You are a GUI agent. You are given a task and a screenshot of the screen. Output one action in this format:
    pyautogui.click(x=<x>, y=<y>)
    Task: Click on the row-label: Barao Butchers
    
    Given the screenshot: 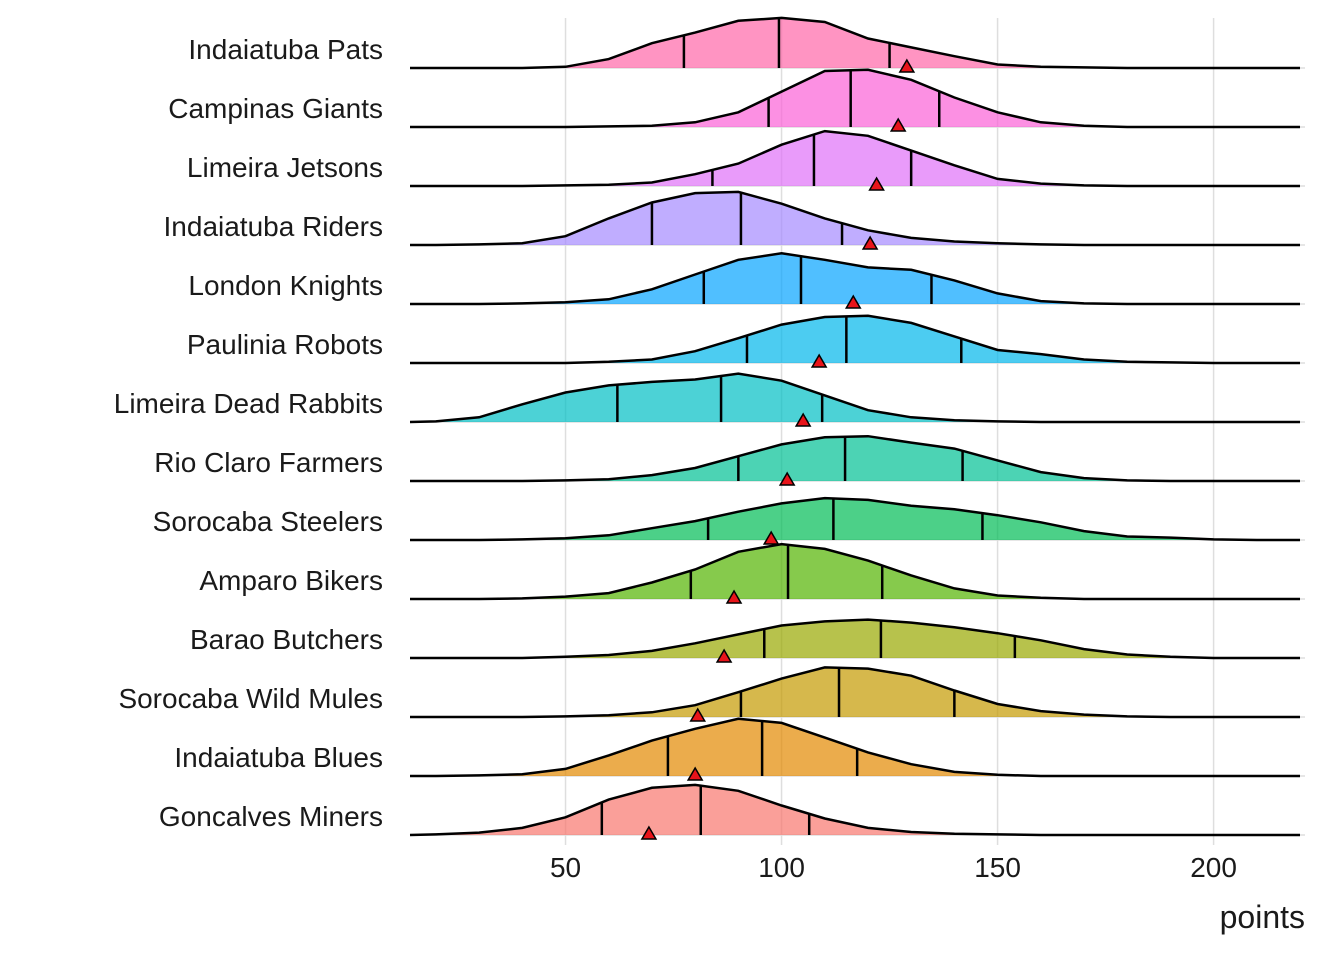 What is the action you would take?
    pyautogui.click(x=286, y=639)
    